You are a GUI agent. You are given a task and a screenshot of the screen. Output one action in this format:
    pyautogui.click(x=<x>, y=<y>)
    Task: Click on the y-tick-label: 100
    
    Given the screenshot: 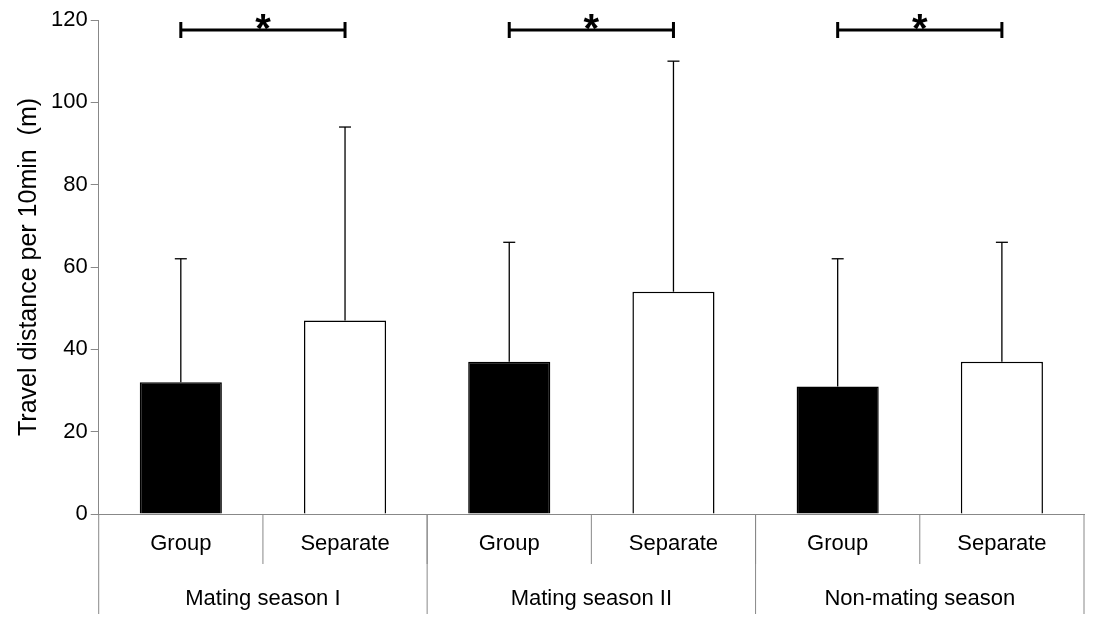 What is the action you would take?
    pyautogui.click(x=69, y=101)
    